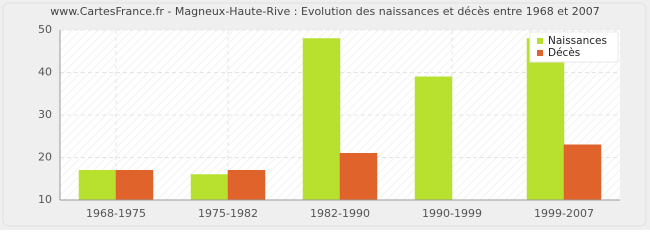 The image size is (650, 240). Describe the element at coordinates (228, 213) in the screenshot. I see `x-tick-label: 1975-1982` at that location.